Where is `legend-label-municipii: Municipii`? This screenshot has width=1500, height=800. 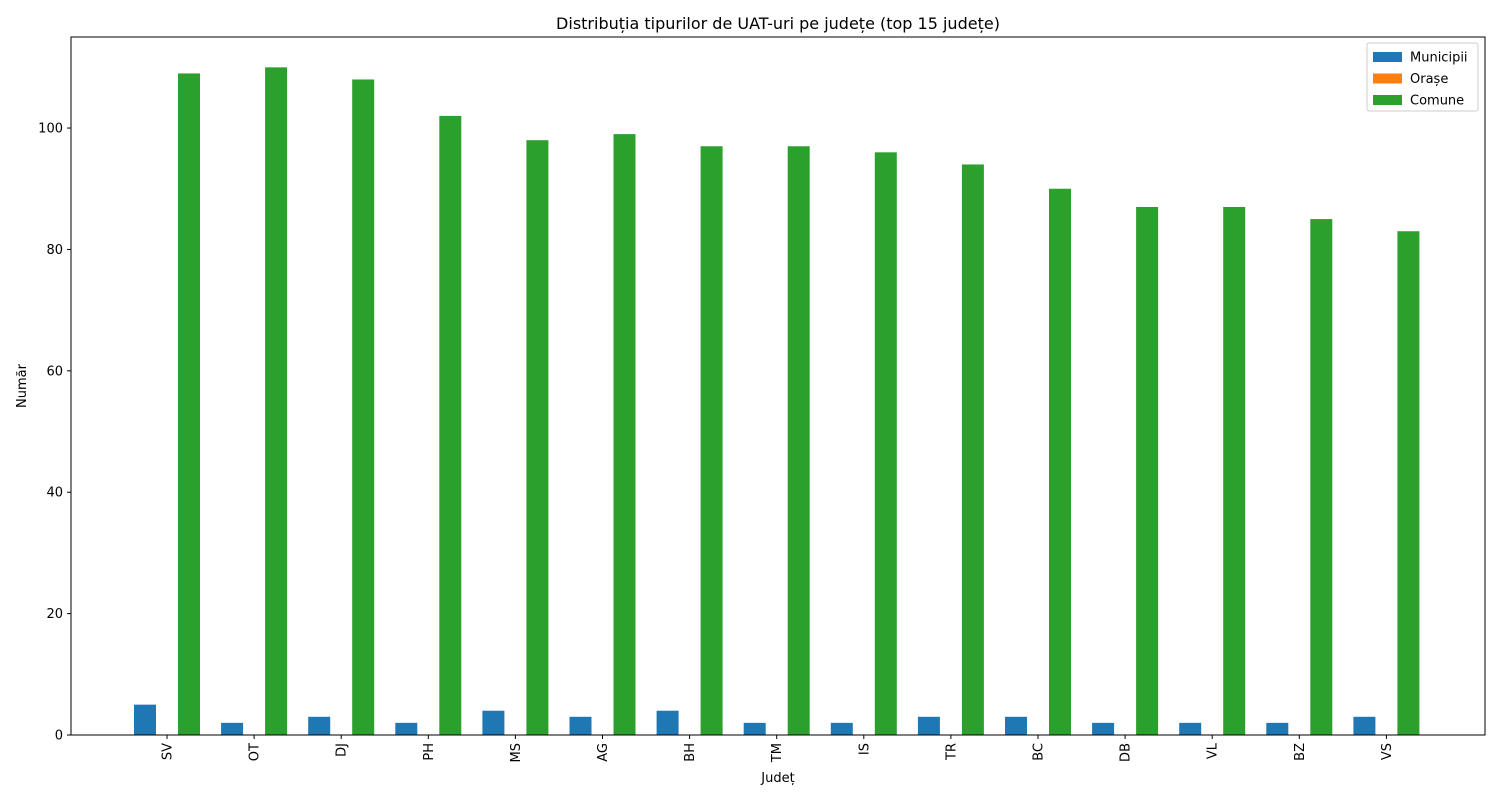
legend-label-municipii: Municipii is located at coordinates (1439, 58).